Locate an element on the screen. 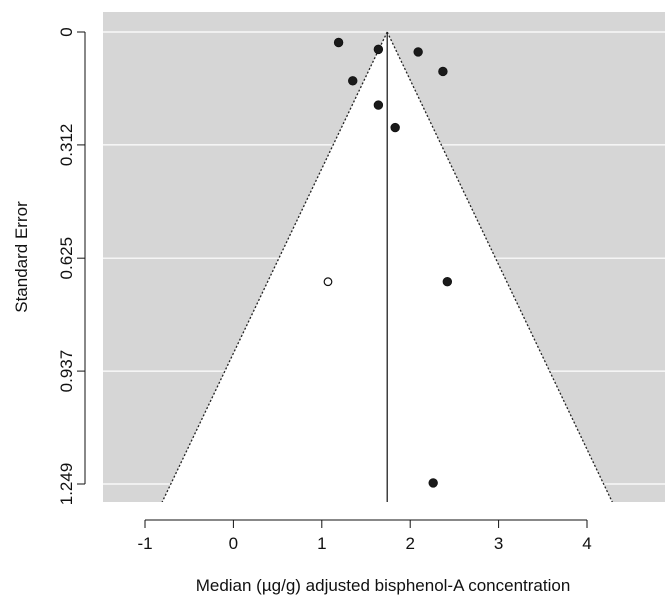  x-tick-label-4: 3 is located at coordinates (498, 543).